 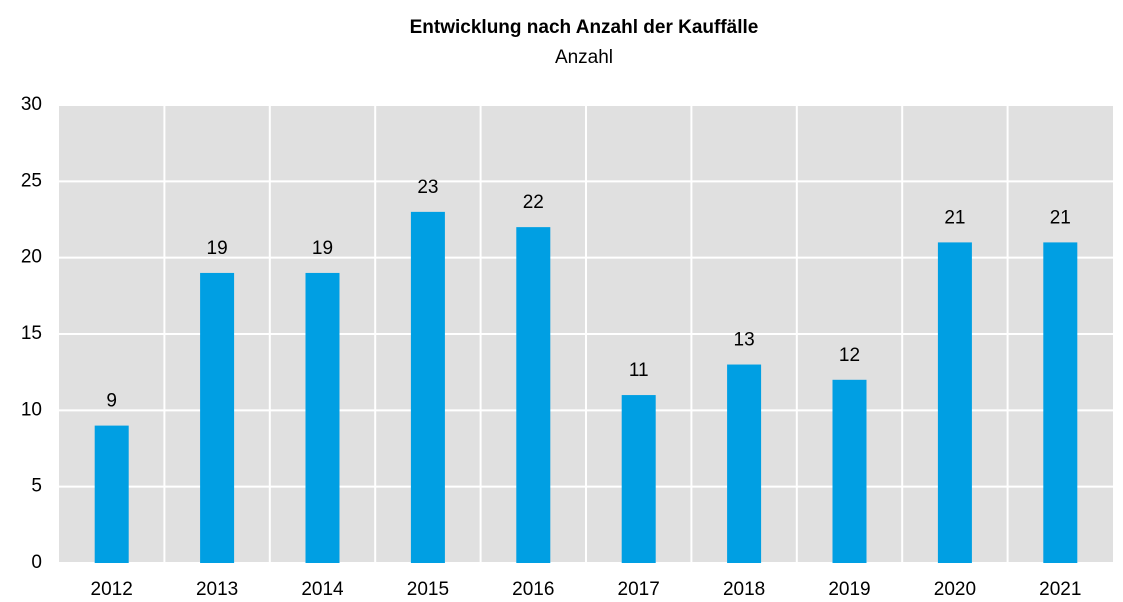 I want to click on y-tick-label: 10, so click(x=31, y=409).